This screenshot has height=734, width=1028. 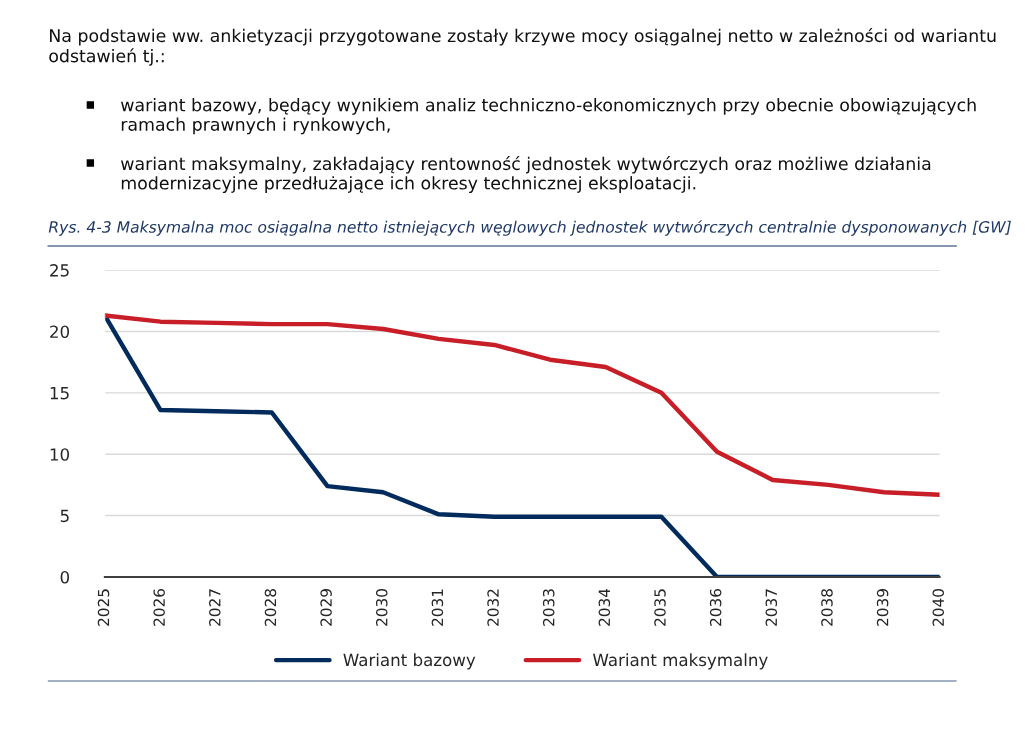 What do you see at coordinates (270, 607) in the screenshot?
I see `x-tick-label: 2028` at bounding box center [270, 607].